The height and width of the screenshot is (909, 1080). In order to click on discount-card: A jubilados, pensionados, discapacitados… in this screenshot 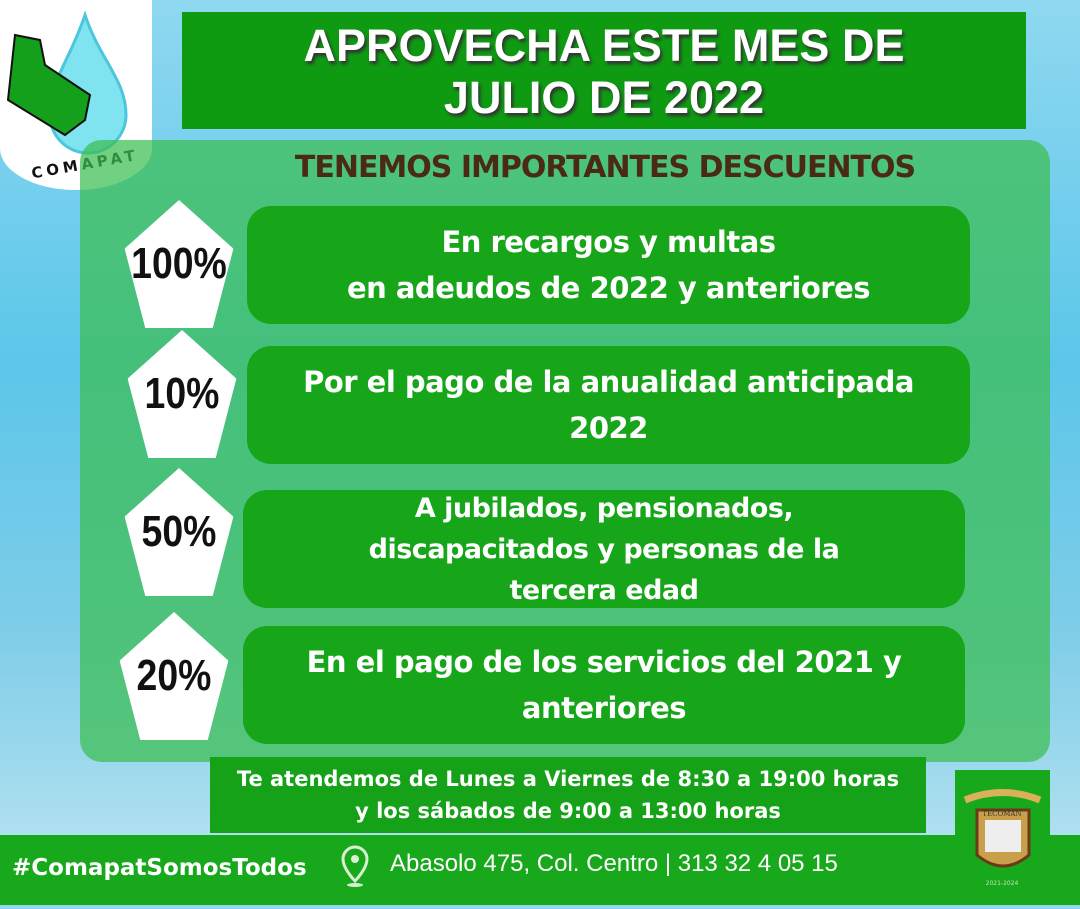, I will do `click(604, 549)`.